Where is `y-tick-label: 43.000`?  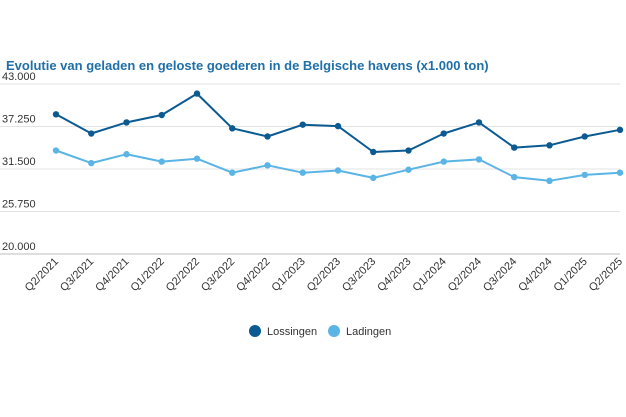
y-tick-label: 43.000 is located at coordinates (19, 77).